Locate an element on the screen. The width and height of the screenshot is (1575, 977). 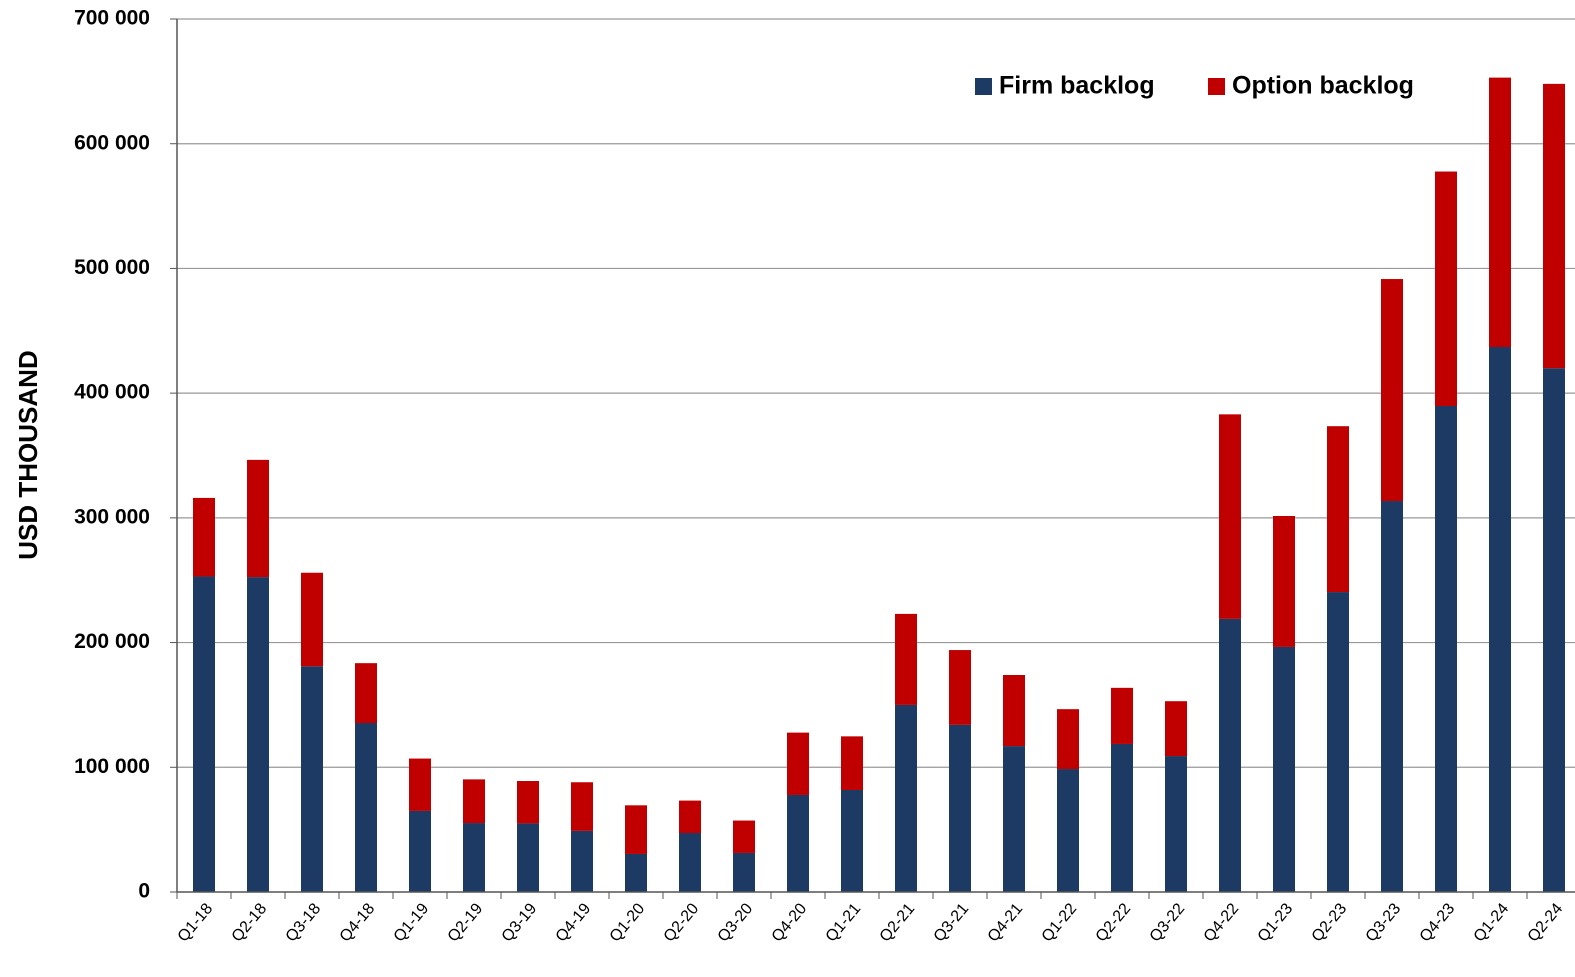
x-tick-label: Q3-20 is located at coordinates (736, 922).